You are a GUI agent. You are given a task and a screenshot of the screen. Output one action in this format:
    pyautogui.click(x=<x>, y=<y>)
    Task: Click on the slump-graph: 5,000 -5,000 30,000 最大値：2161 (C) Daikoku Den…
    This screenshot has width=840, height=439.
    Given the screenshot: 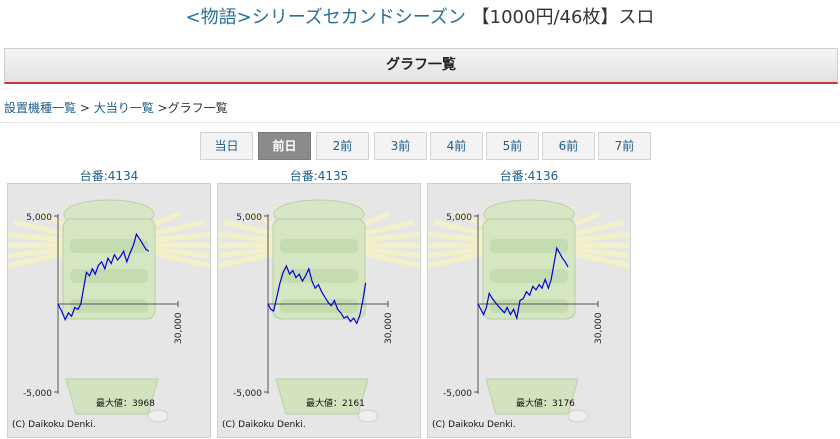 What is the action you would take?
    pyautogui.click(x=319, y=310)
    